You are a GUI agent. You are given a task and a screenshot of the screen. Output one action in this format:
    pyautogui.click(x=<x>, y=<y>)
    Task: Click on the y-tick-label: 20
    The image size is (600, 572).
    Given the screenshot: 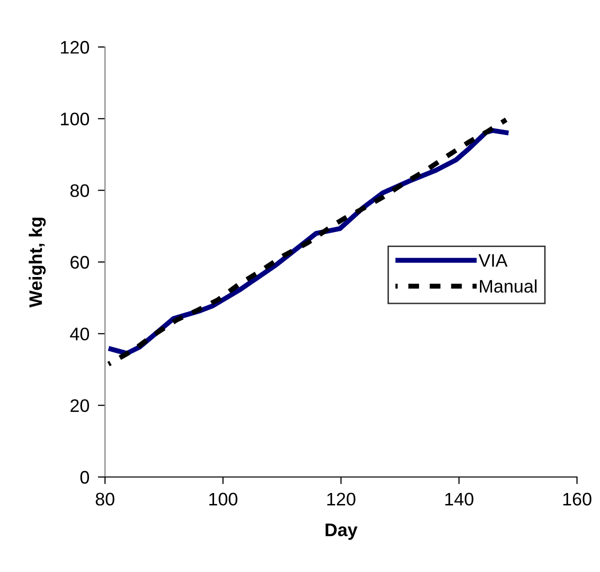 What is the action you would take?
    pyautogui.click(x=80, y=405)
    